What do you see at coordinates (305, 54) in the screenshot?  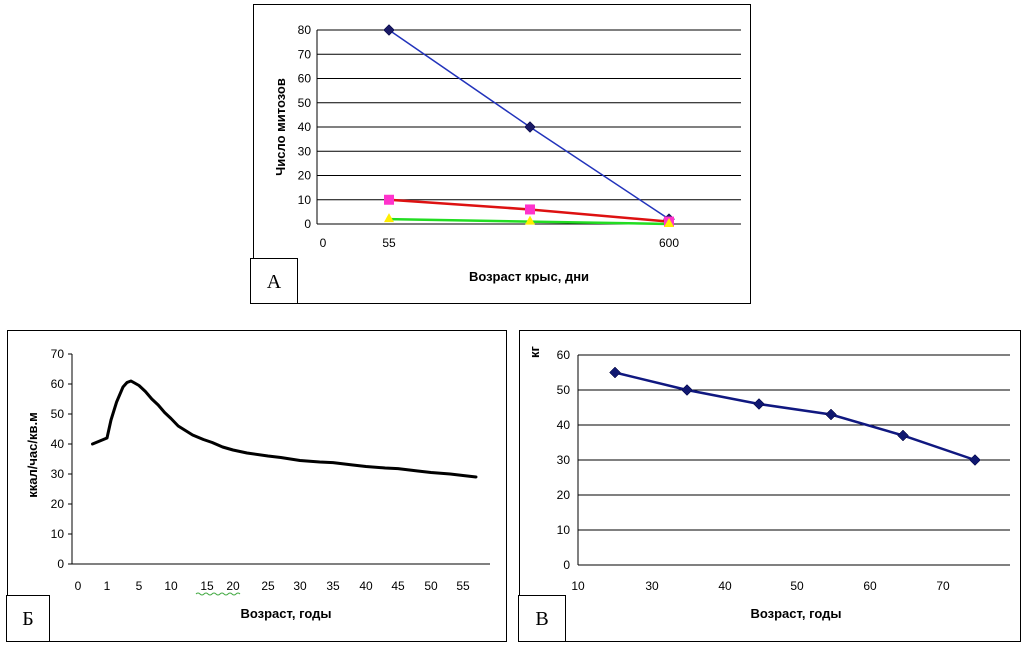 I see `a-y-tick-label: 70` at bounding box center [305, 54].